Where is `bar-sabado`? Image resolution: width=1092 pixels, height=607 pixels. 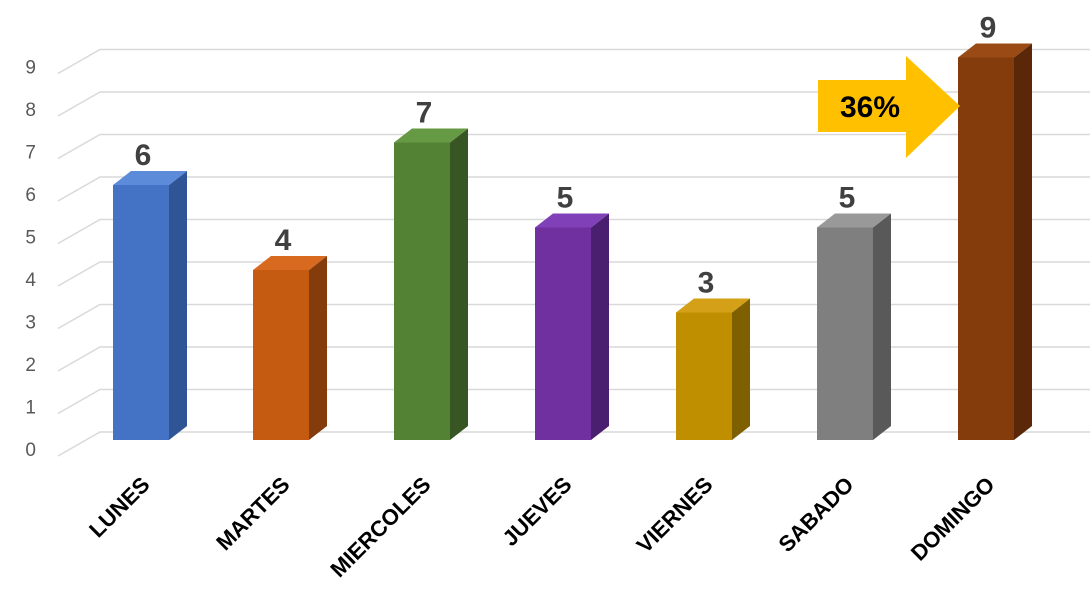 bar-sabado is located at coordinates (854, 326).